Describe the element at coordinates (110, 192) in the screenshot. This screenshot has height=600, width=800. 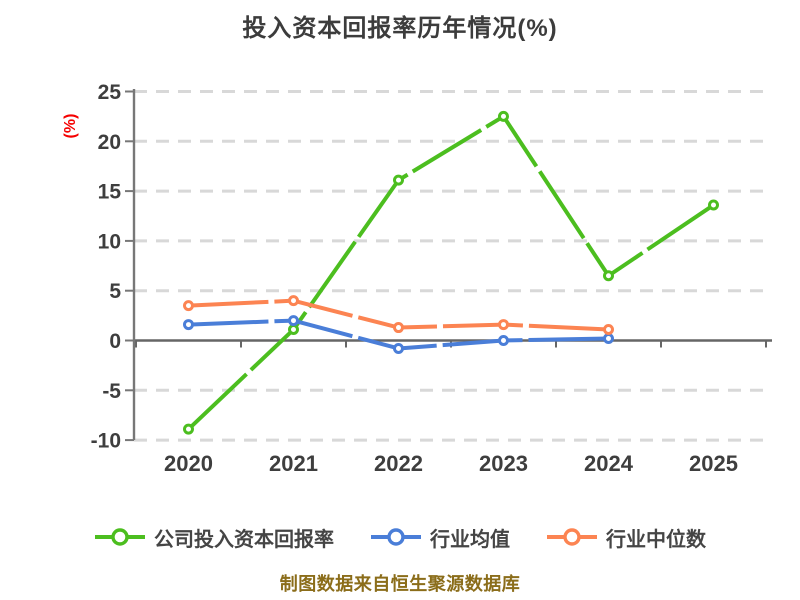
I see `y-tick-label: 15` at that location.